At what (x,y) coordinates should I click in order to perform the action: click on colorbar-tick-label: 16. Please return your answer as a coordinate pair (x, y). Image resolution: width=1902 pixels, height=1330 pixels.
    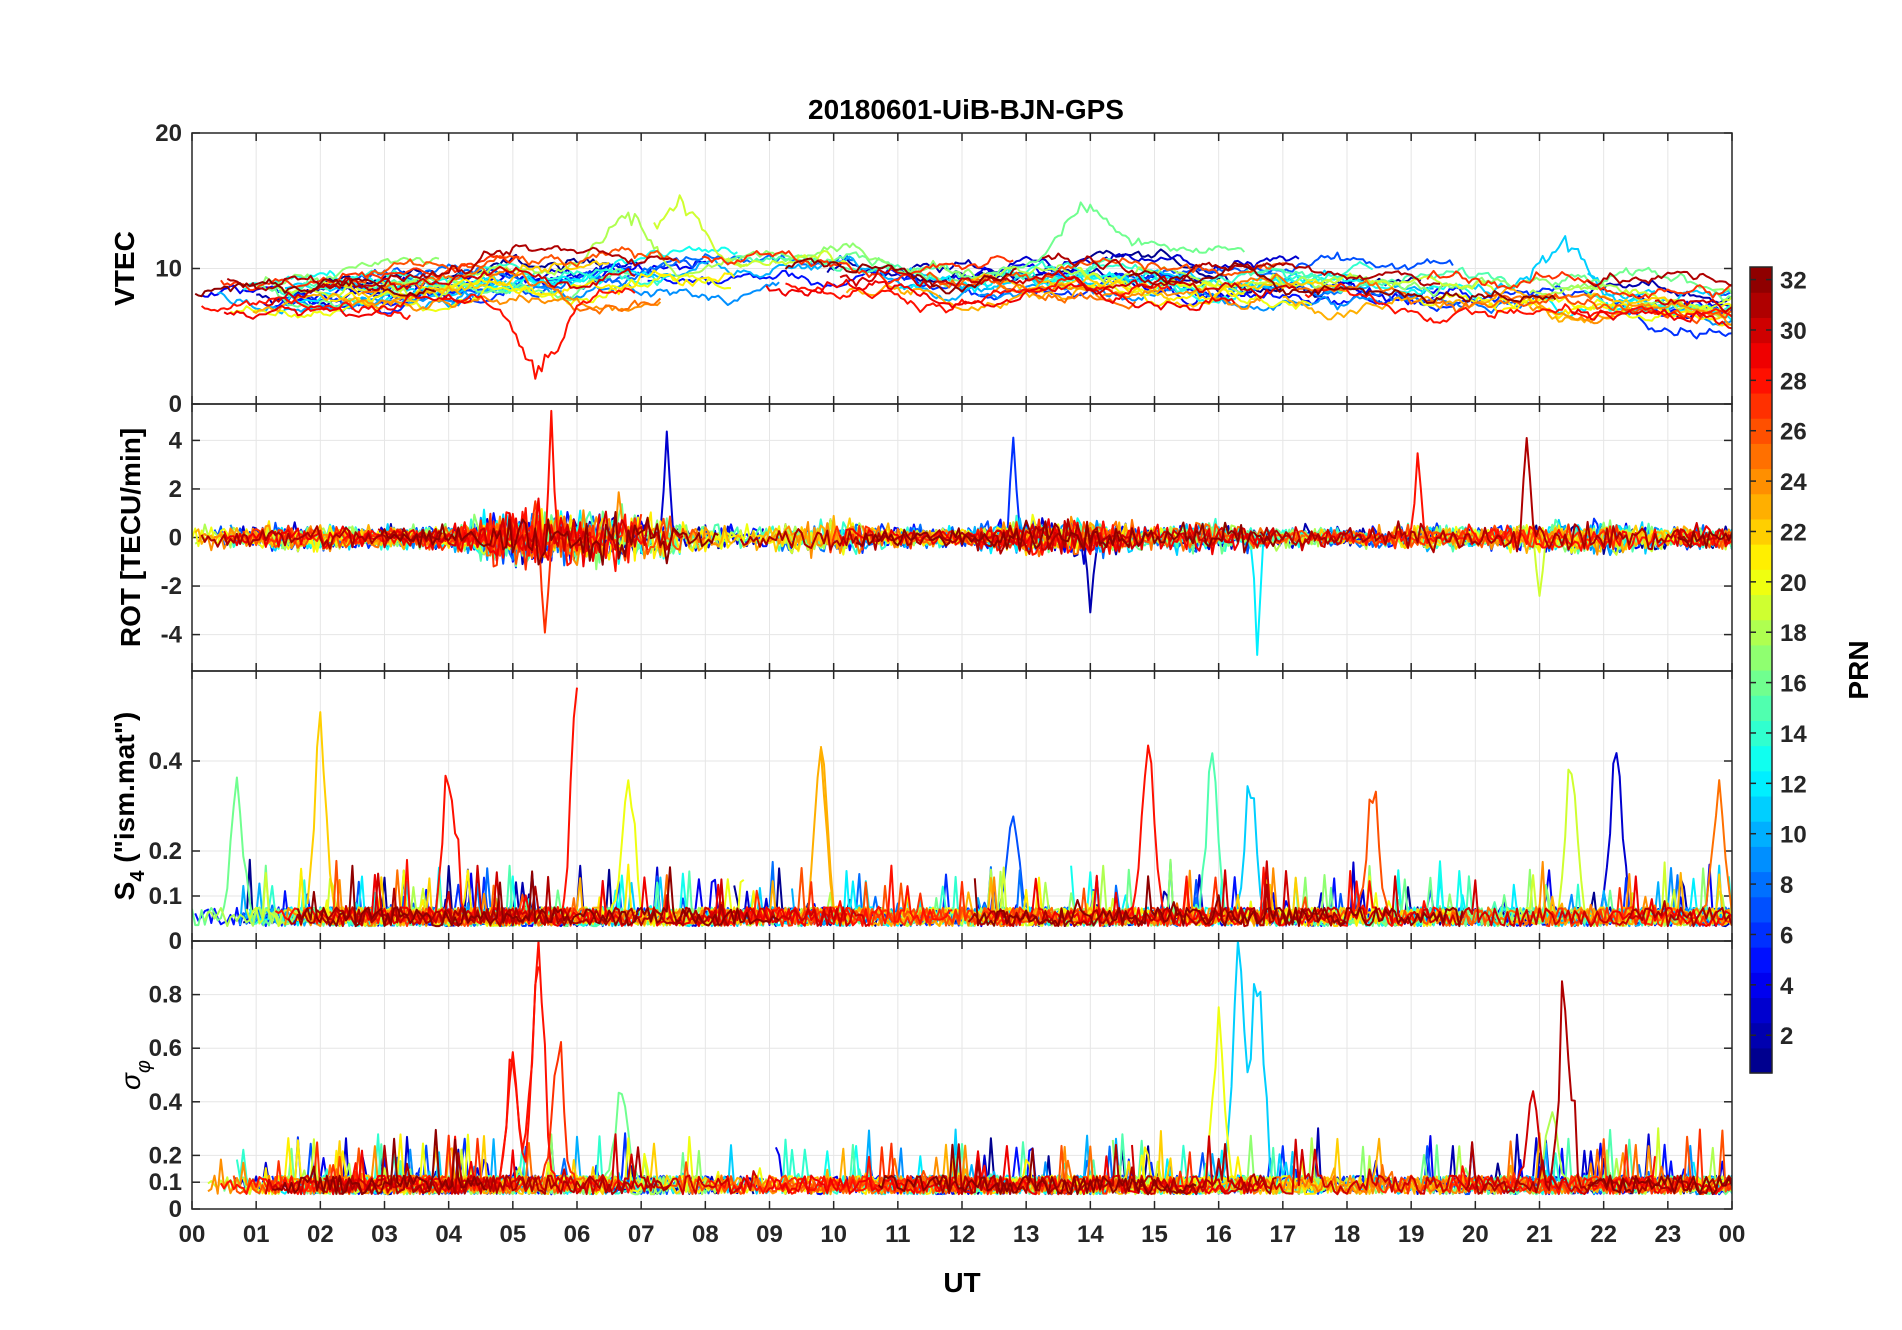
    Looking at the image, I should click on (1793, 684).